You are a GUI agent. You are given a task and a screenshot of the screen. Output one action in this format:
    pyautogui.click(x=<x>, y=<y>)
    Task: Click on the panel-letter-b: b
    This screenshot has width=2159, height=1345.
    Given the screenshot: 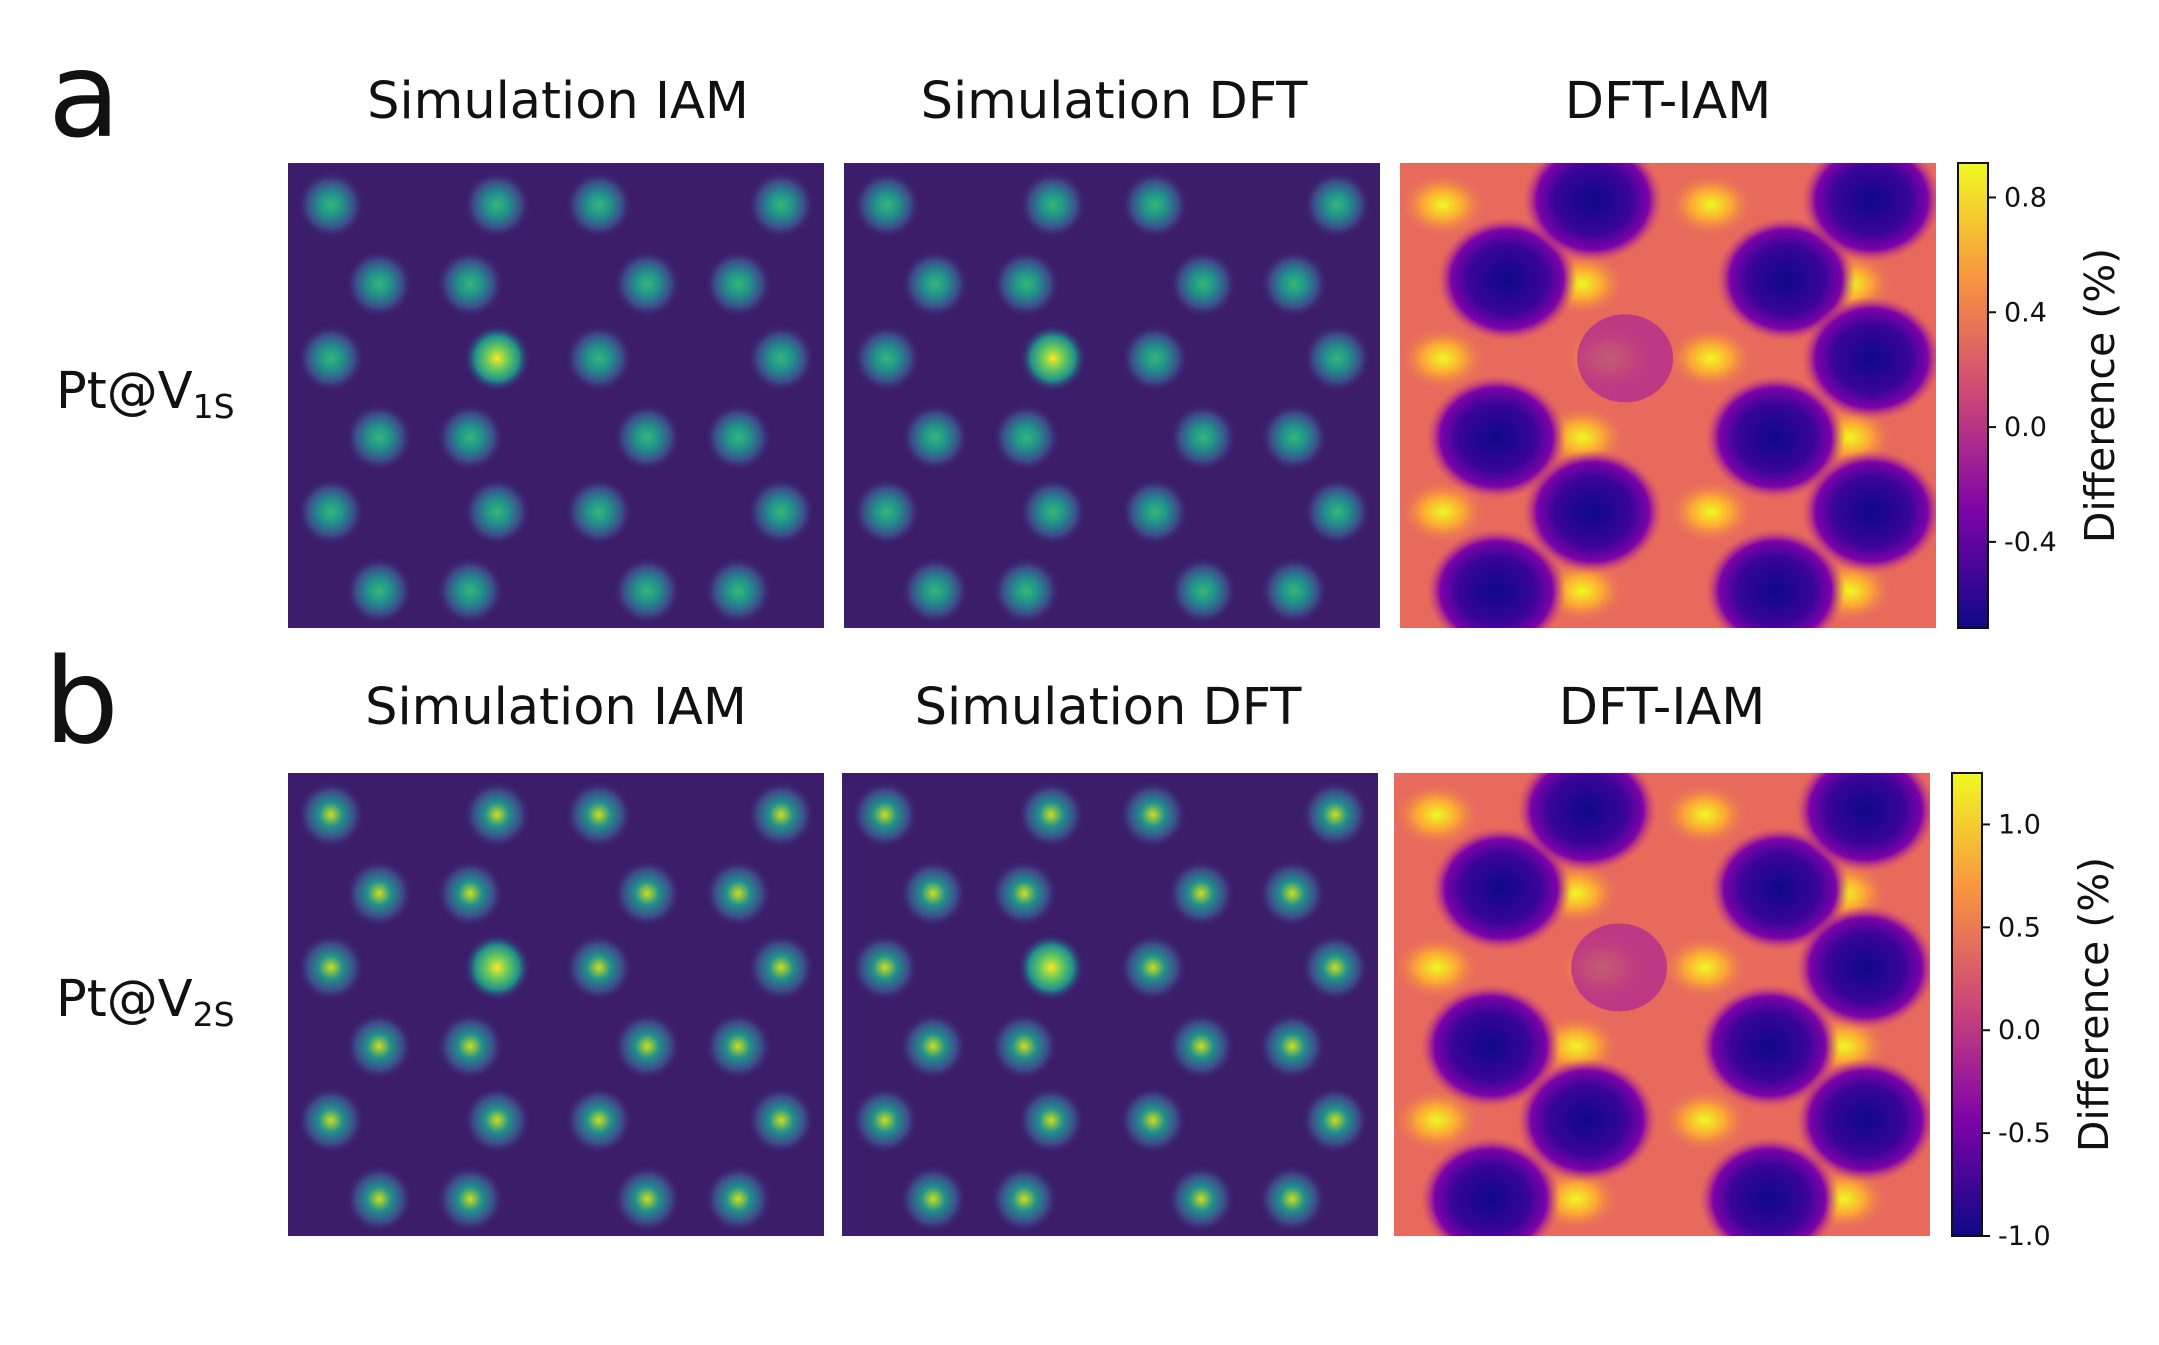 What is the action you would take?
    pyautogui.click(x=81, y=701)
    